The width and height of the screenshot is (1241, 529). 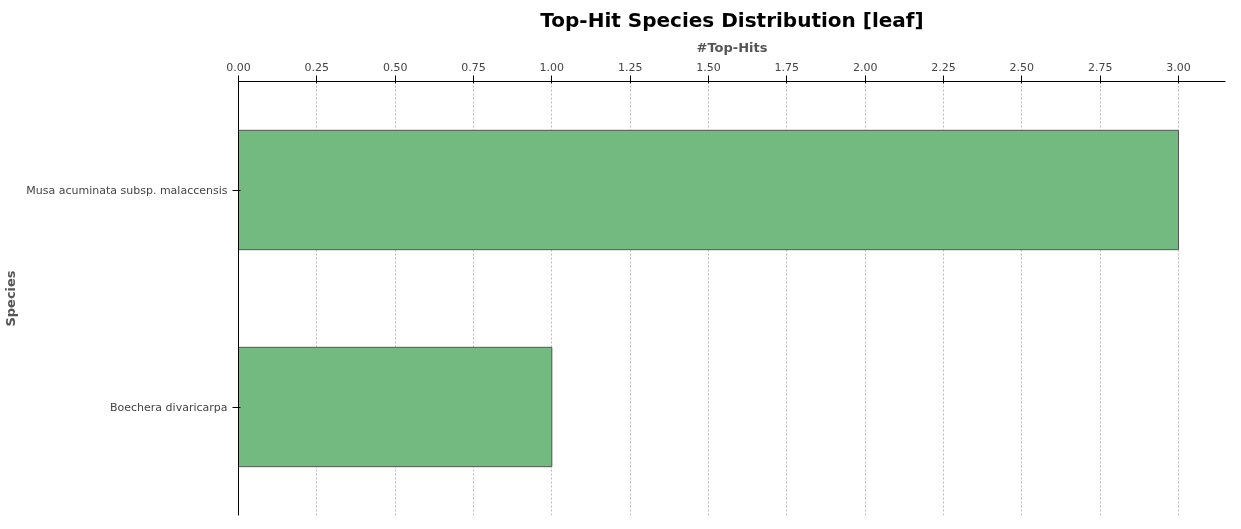 What do you see at coordinates (630, 67) in the screenshot?
I see `x-tick-label: 1.25` at bounding box center [630, 67].